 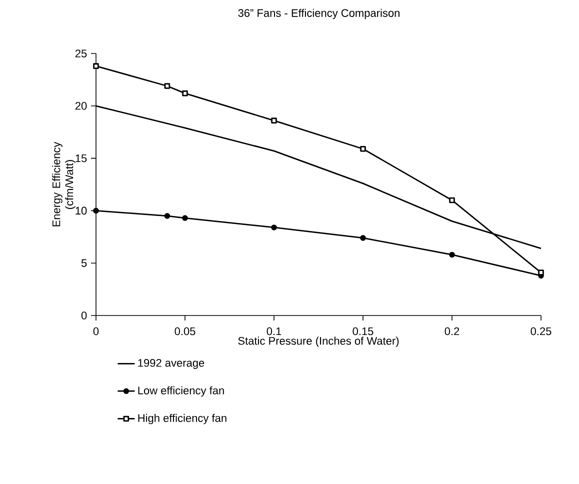 I want to click on legend-label: 1992 average, so click(x=171, y=363).